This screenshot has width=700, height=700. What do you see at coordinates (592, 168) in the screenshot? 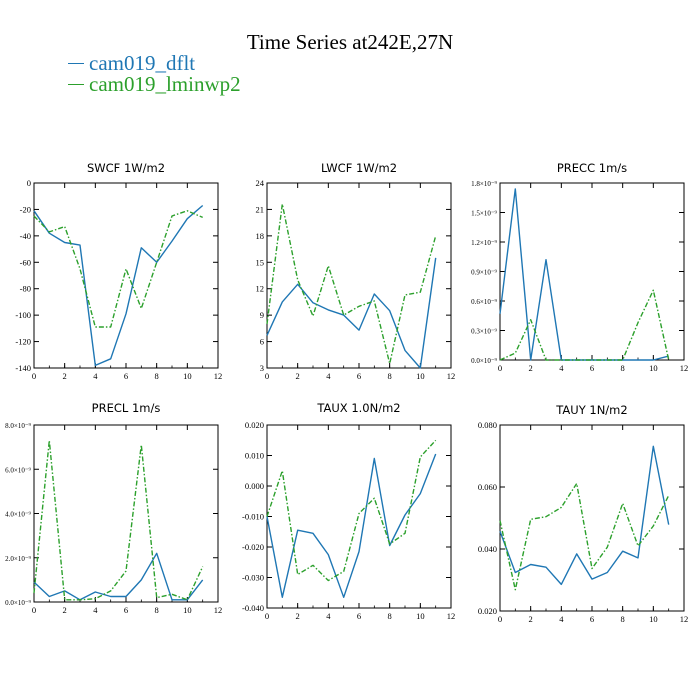
I see `chart-title: PRECC 1m/s` at bounding box center [592, 168].